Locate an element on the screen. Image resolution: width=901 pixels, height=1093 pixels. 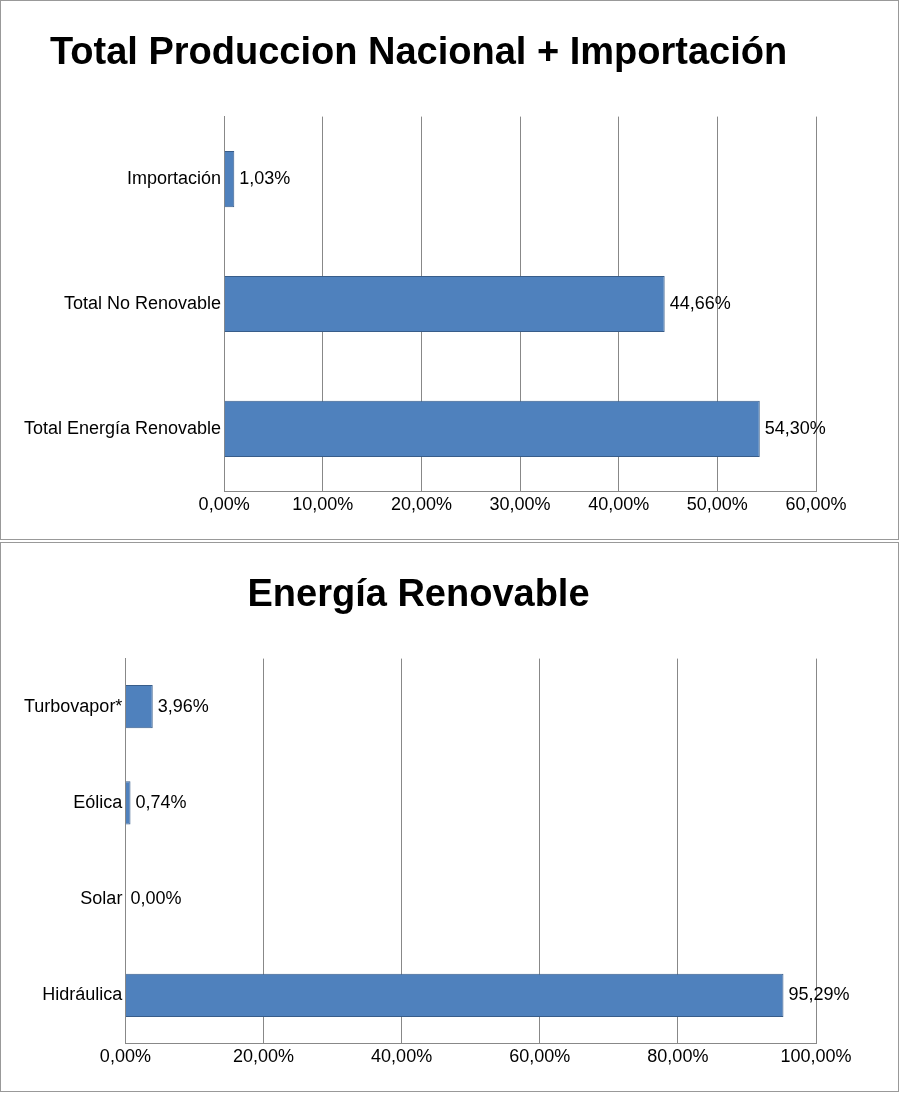
y-tick-label: Hidráulica is located at coordinates (83, 994).